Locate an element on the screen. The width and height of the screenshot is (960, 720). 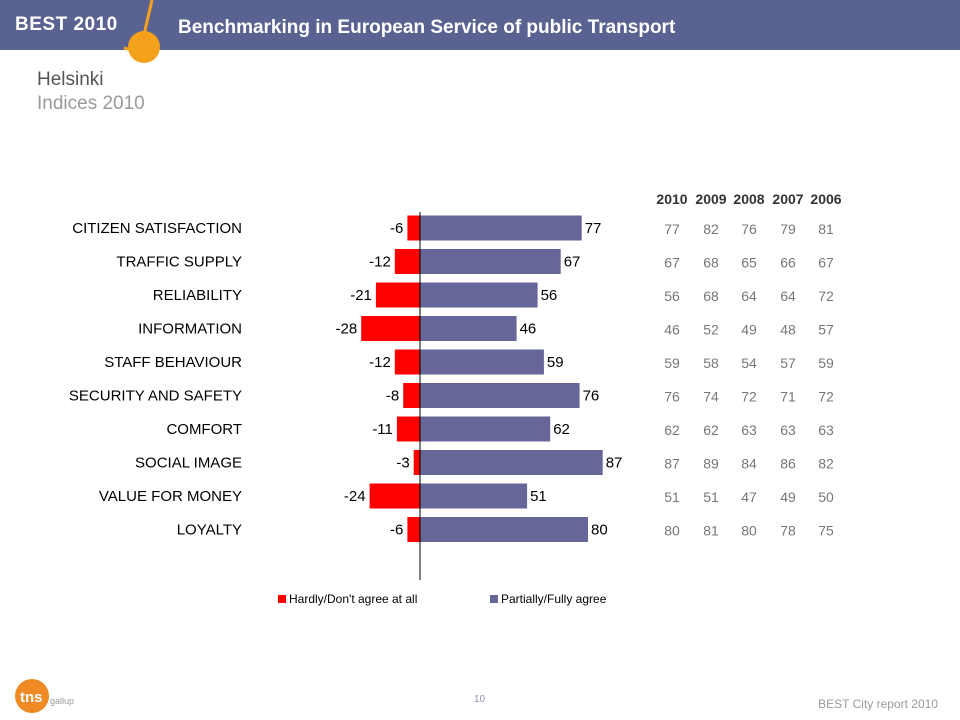
category-label: RELIABILITY is located at coordinates (197, 295).